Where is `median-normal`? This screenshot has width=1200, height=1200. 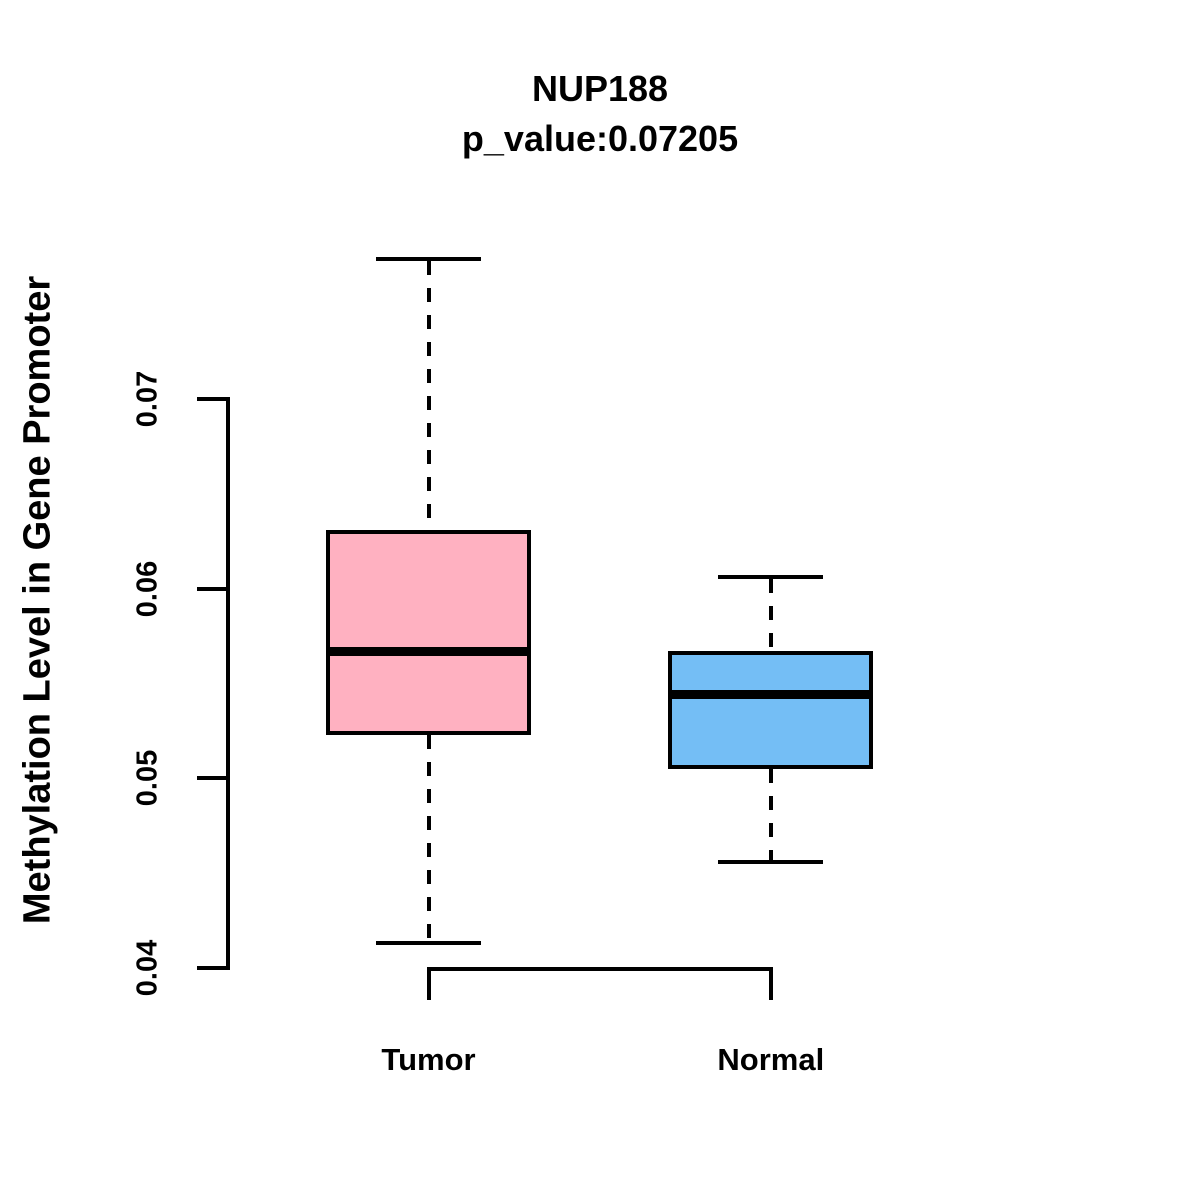
median-normal is located at coordinates (771, 695).